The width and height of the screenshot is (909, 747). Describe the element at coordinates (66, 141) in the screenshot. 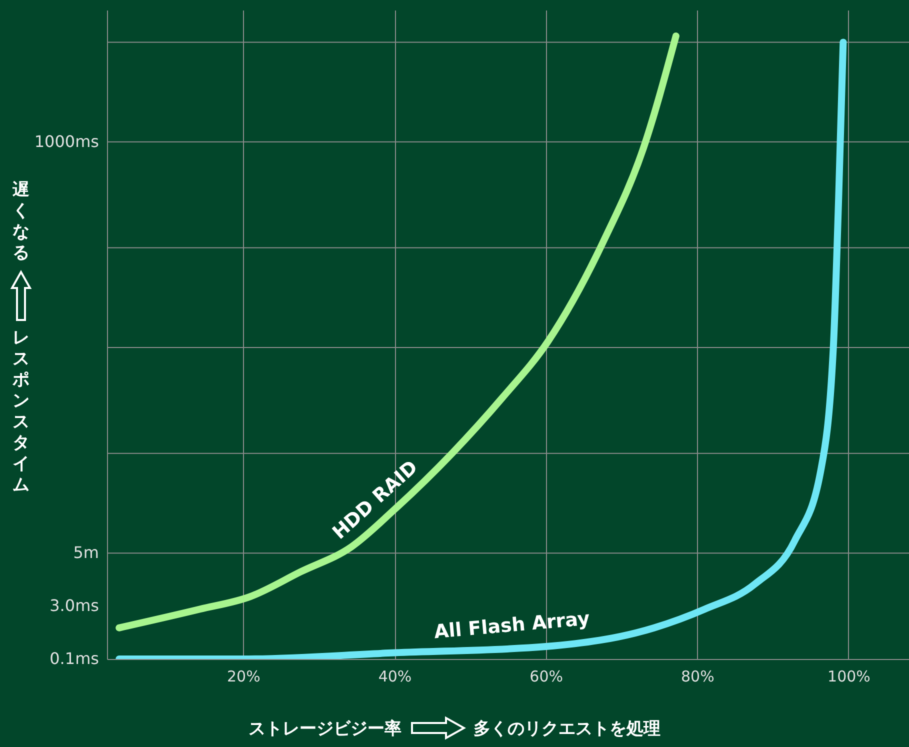

I see `ref-line-label: 1000ms` at that location.